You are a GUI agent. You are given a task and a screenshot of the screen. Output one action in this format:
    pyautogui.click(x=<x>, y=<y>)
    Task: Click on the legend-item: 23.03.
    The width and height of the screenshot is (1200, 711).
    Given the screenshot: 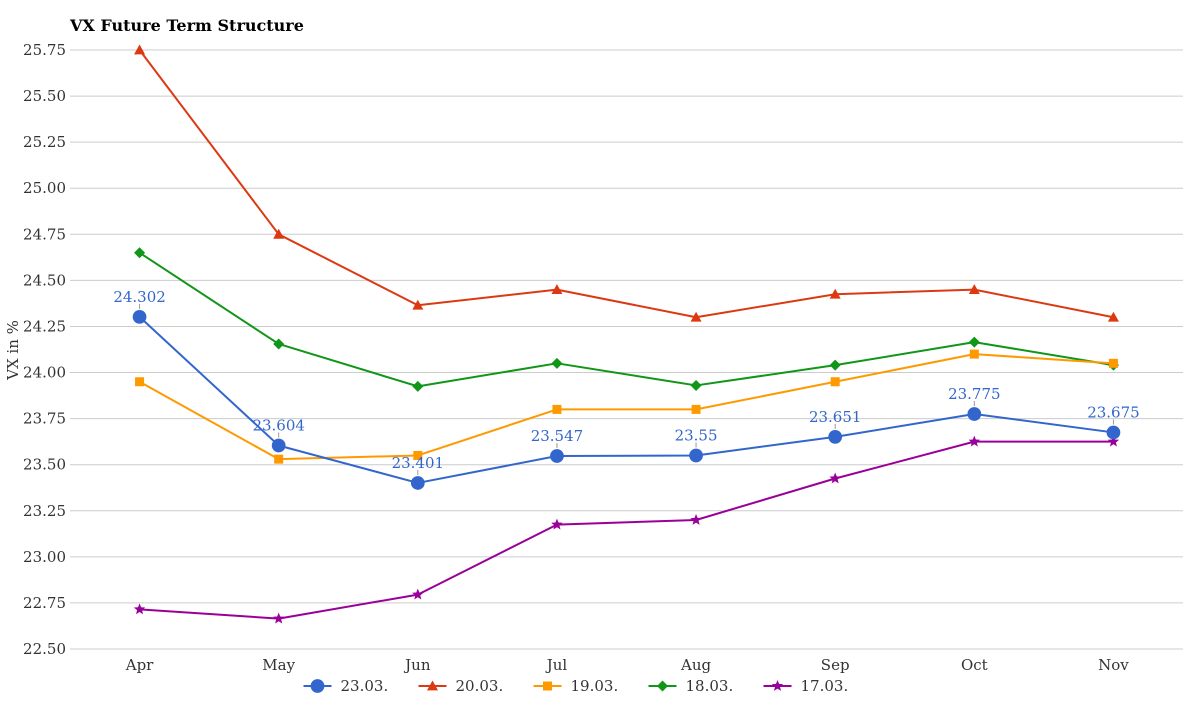 What is the action you would take?
    pyautogui.click(x=346, y=686)
    